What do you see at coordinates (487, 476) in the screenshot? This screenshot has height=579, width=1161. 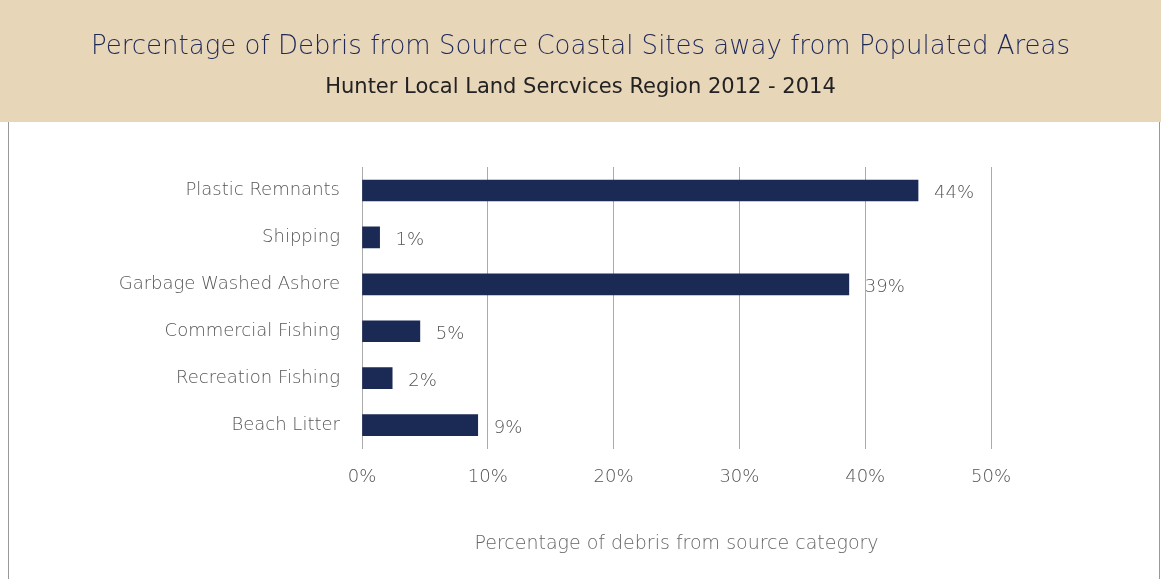 I see `x-tick-label: 10%` at bounding box center [487, 476].